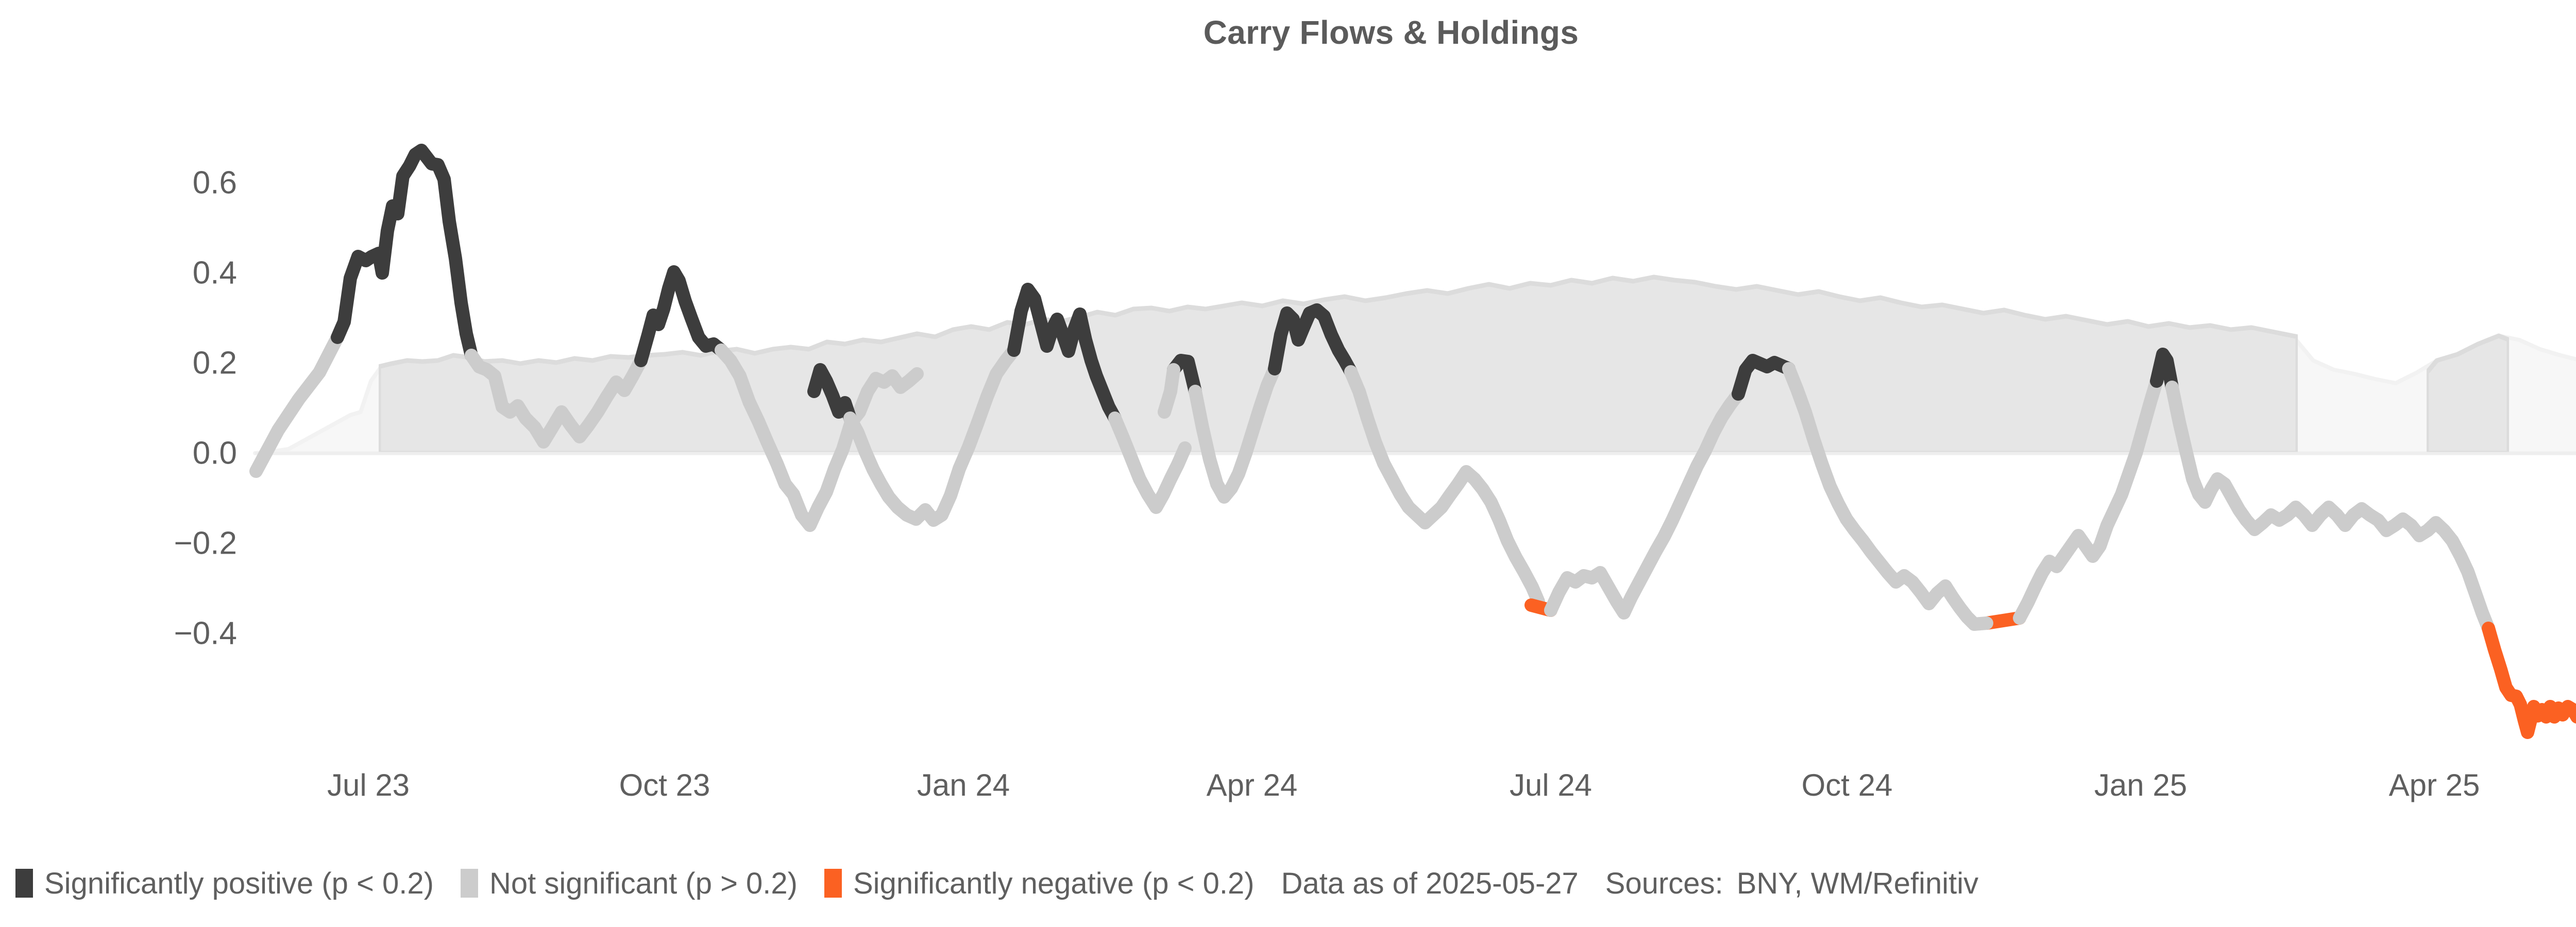  Describe the element at coordinates (214, 363) in the screenshot. I see `y-tick-label: 0.2` at that location.